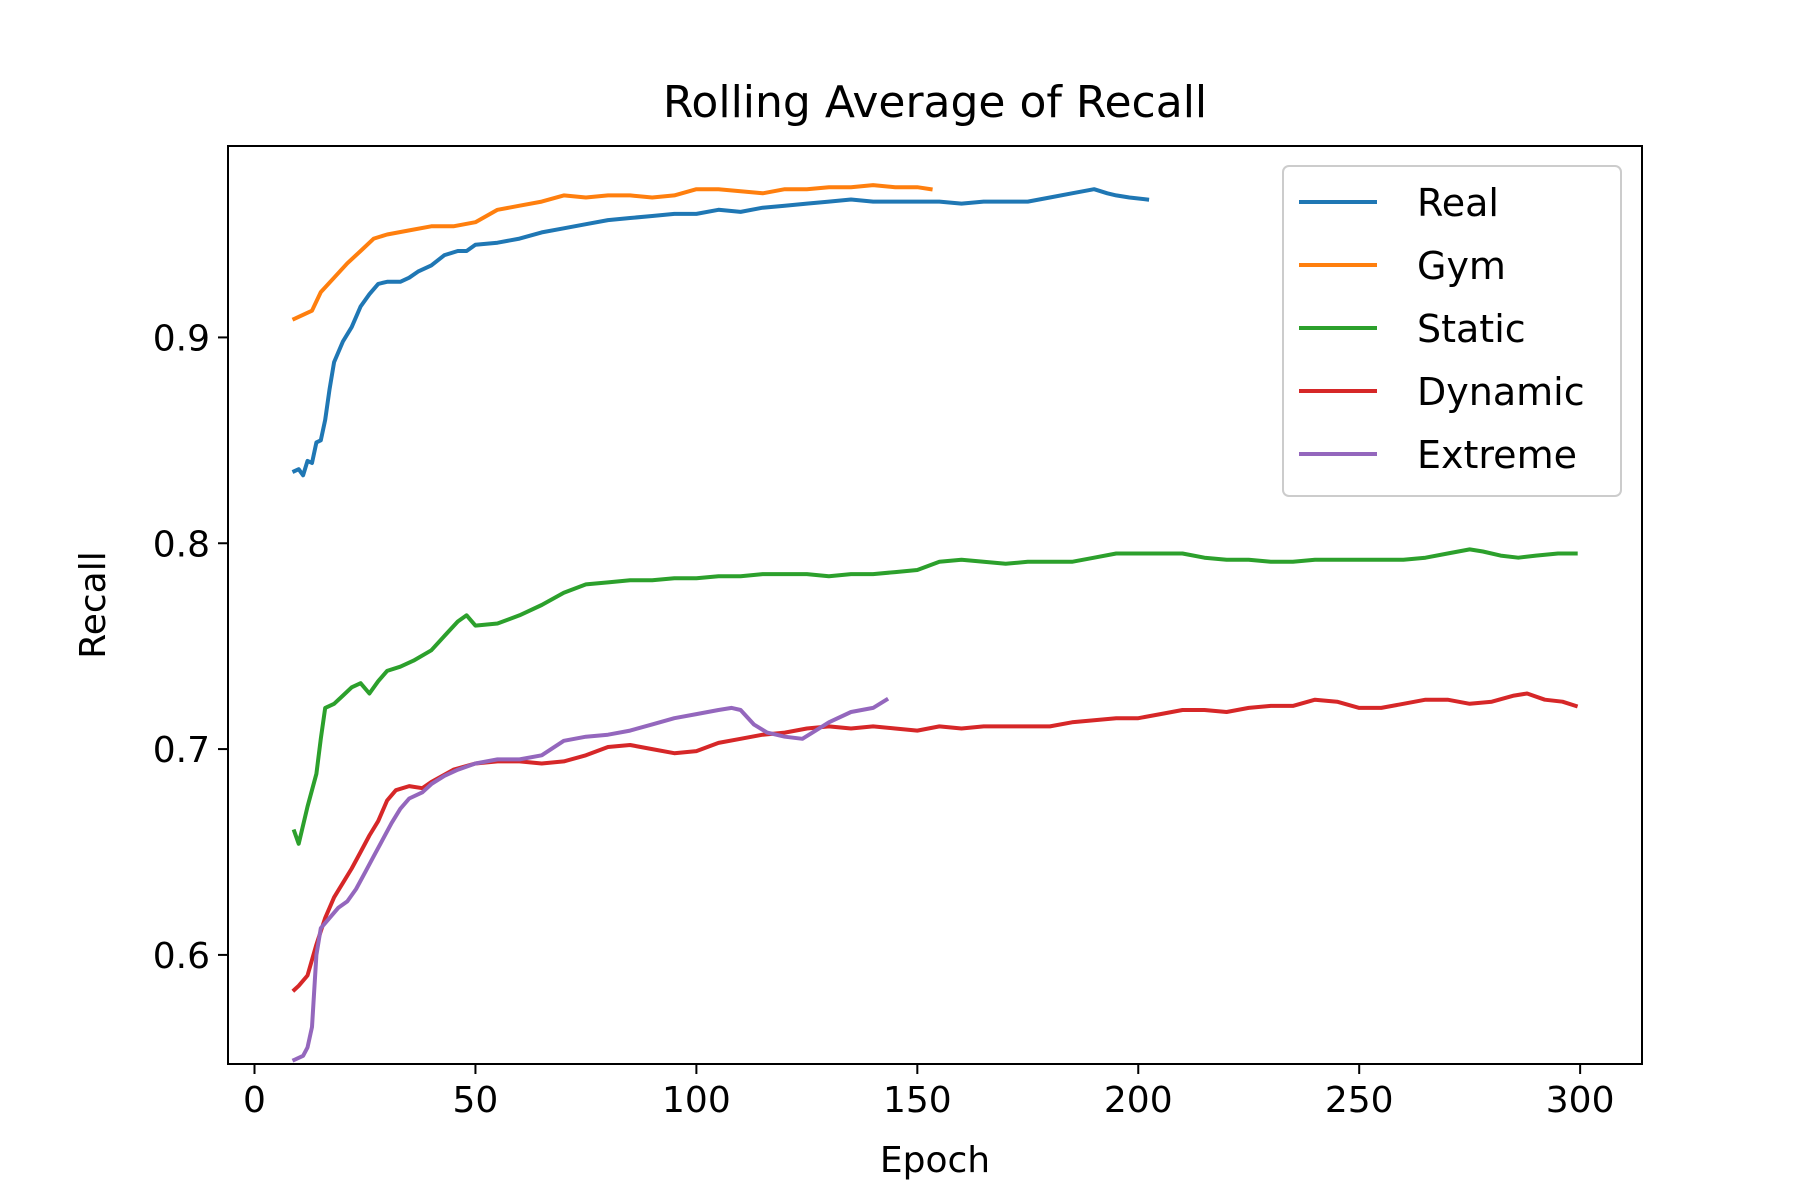 The width and height of the screenshot is (1800, 1200). What do you see at coordinates (181, 750) in the screenshot?
I see `y-tick-label: 0.7` at bounding box center [181, 750].